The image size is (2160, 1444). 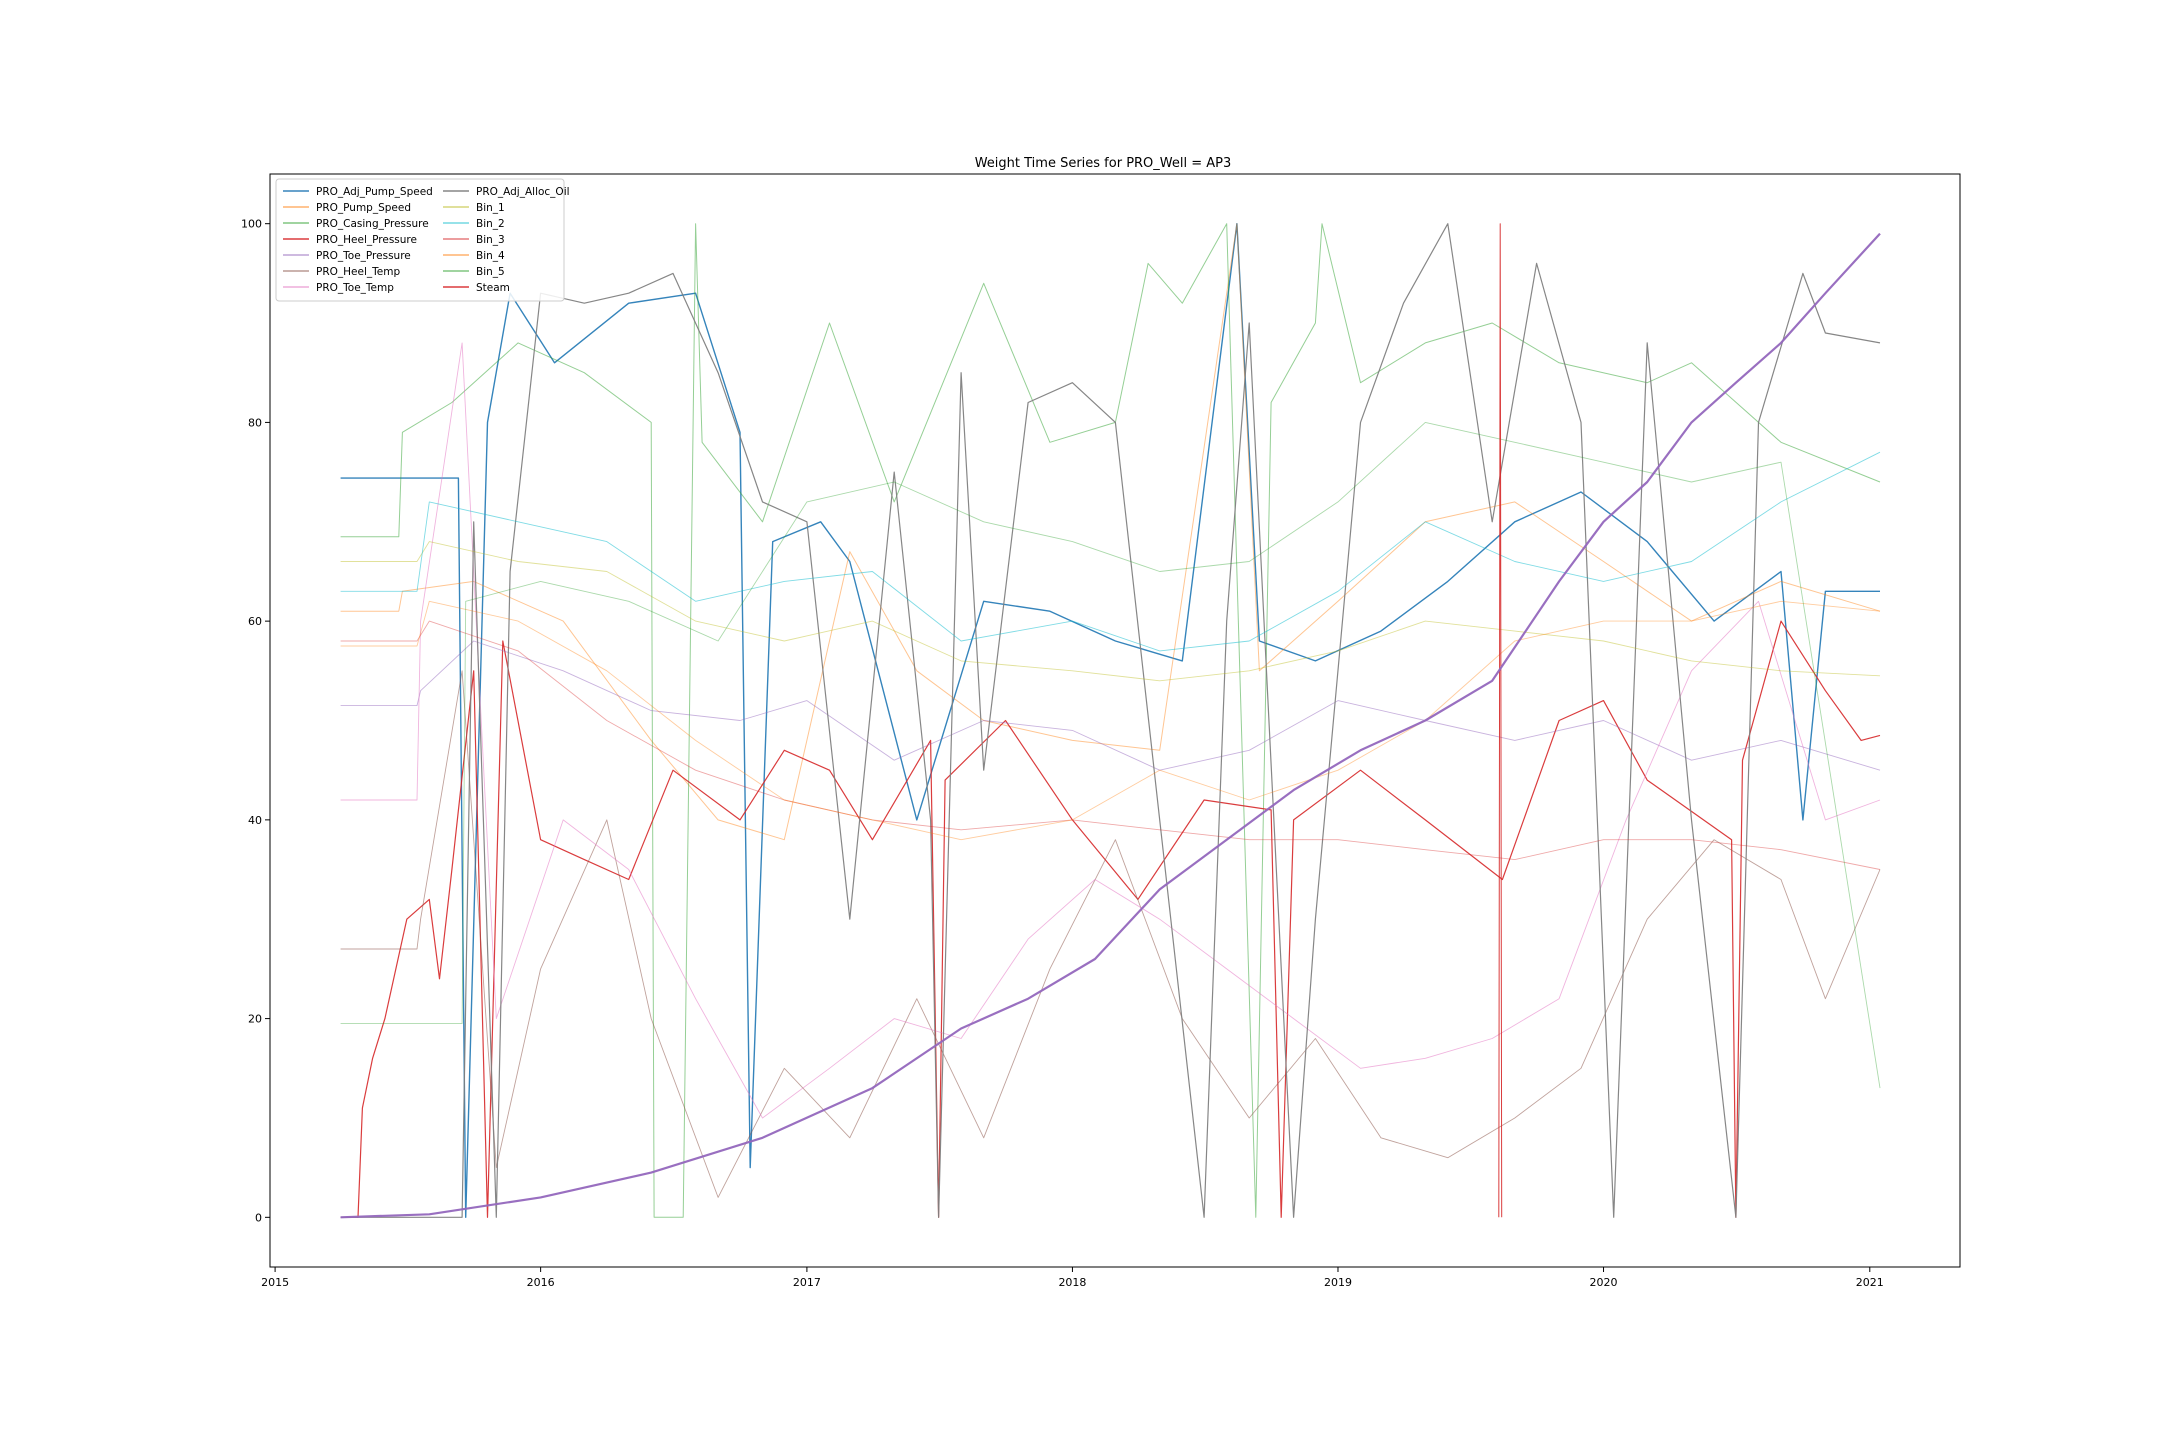 What do you see at coordinates (490, 272) in the screenshot?
I see `legend-entry: Bin_5` at bounding box center [490, 272].